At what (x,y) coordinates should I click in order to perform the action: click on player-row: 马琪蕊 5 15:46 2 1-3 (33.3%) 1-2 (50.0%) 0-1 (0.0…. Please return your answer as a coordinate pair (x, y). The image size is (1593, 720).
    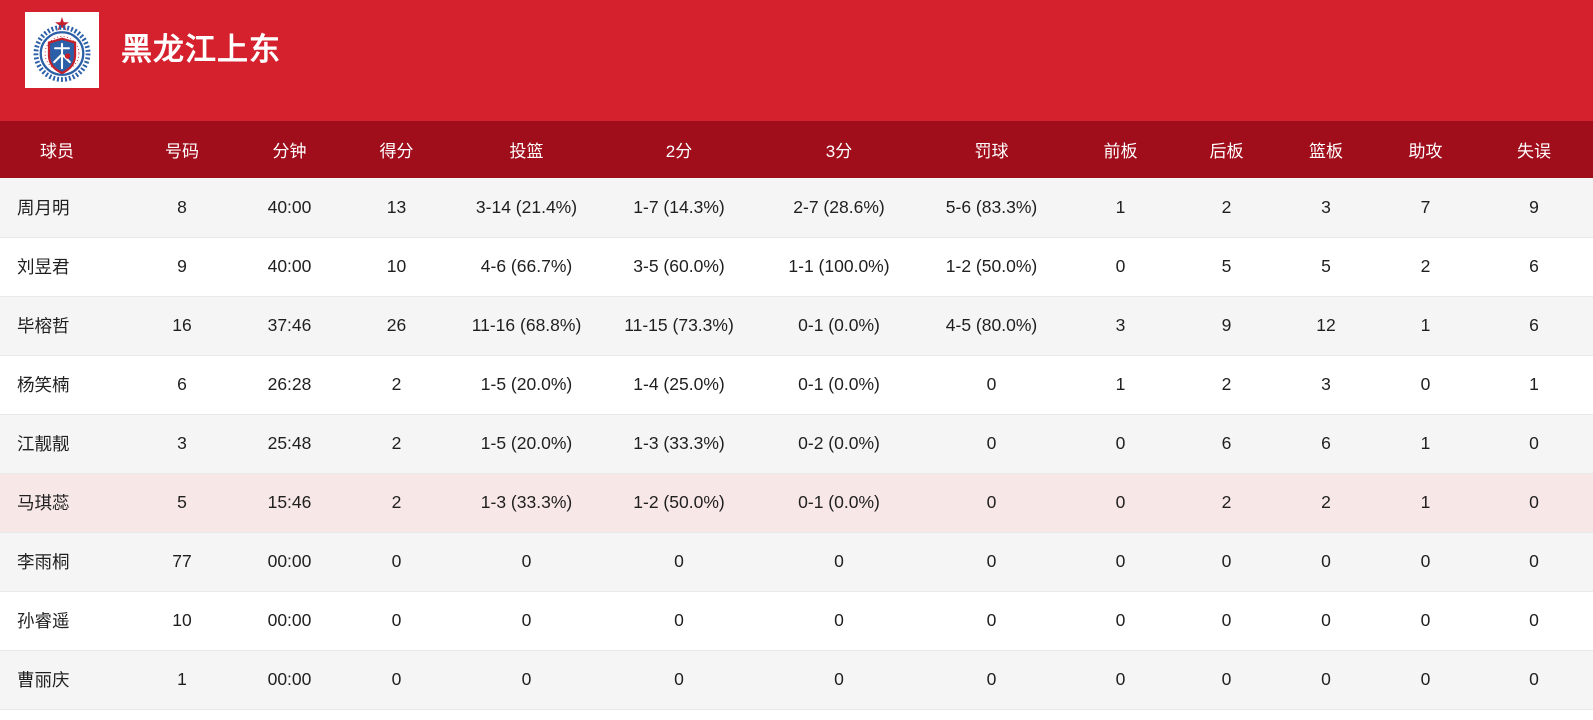
    Looking at the image, I should click on (796, 502).